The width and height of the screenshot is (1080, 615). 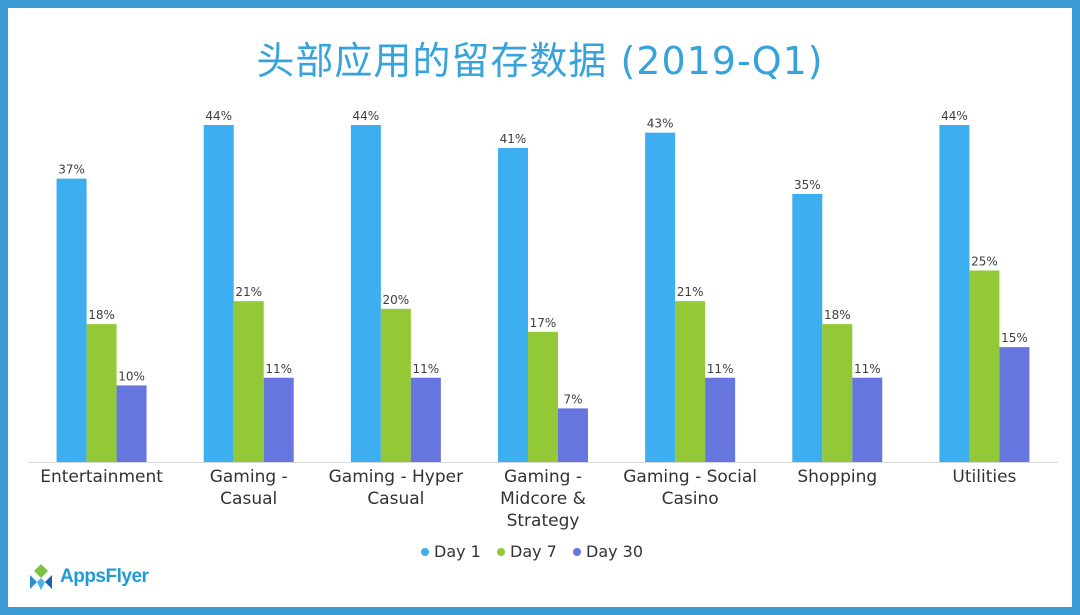 What do you see at coordinates (572, 399) in the screenshot?
I see `data-label: 7%` at bounding box center [572, 399].